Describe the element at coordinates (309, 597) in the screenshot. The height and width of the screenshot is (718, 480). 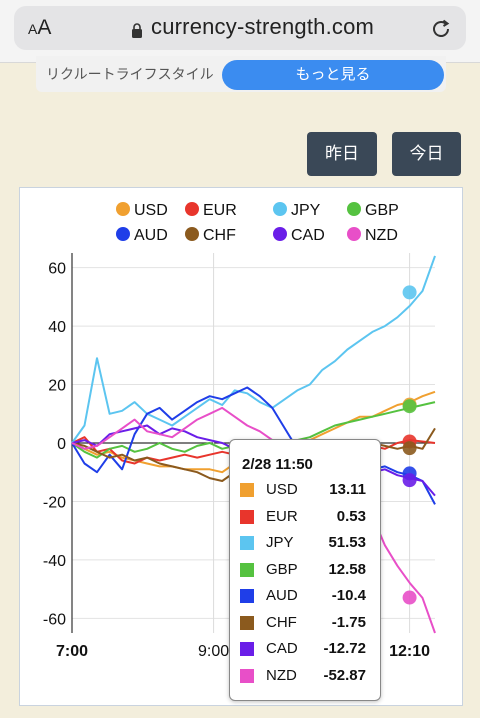
I see `tooltip-row-aud: AUD -10.4` at that location.